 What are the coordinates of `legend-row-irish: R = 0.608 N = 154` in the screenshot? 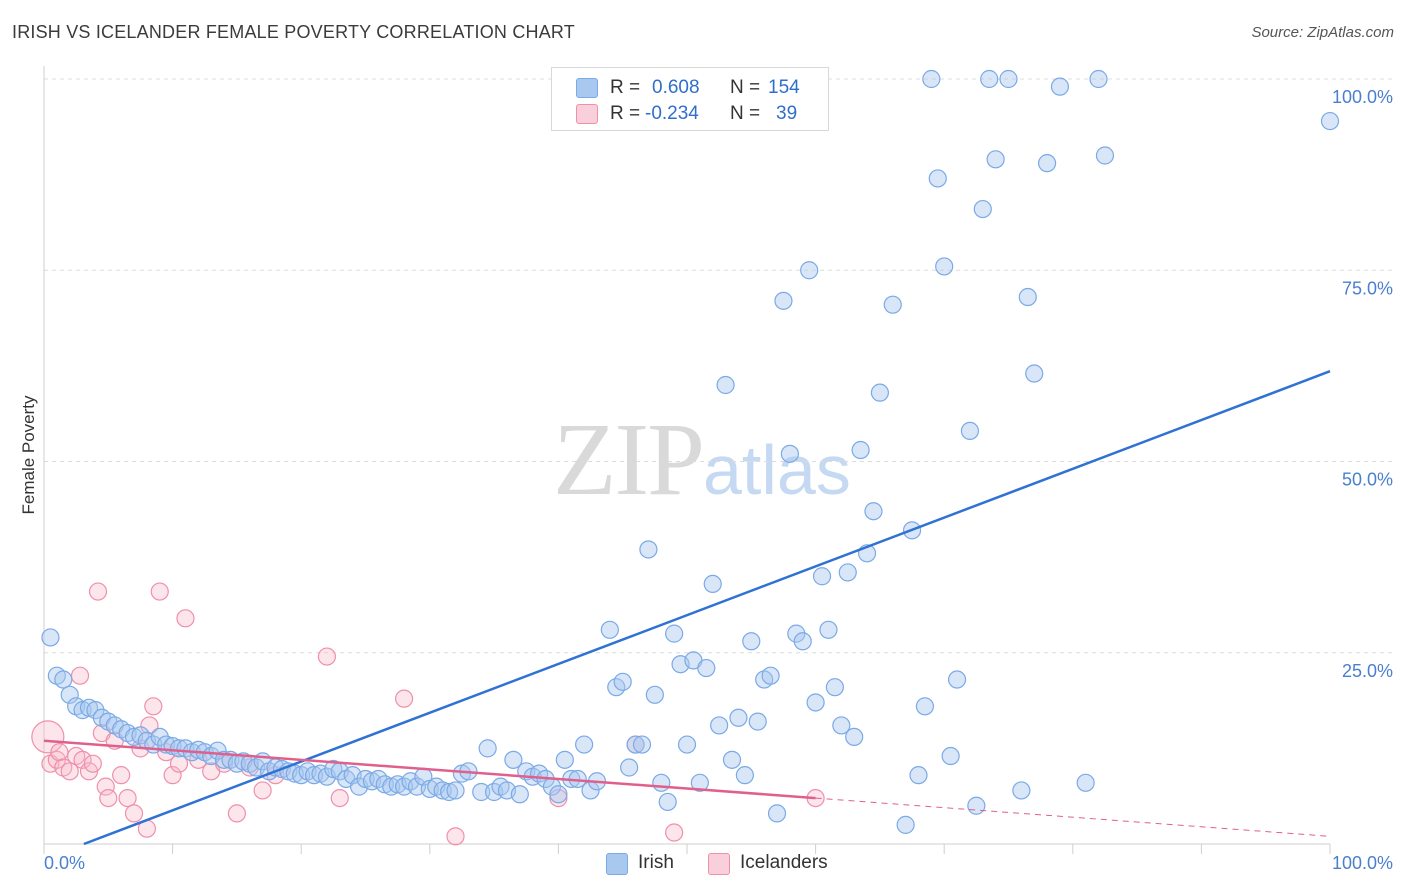 It's located at (690, 88).